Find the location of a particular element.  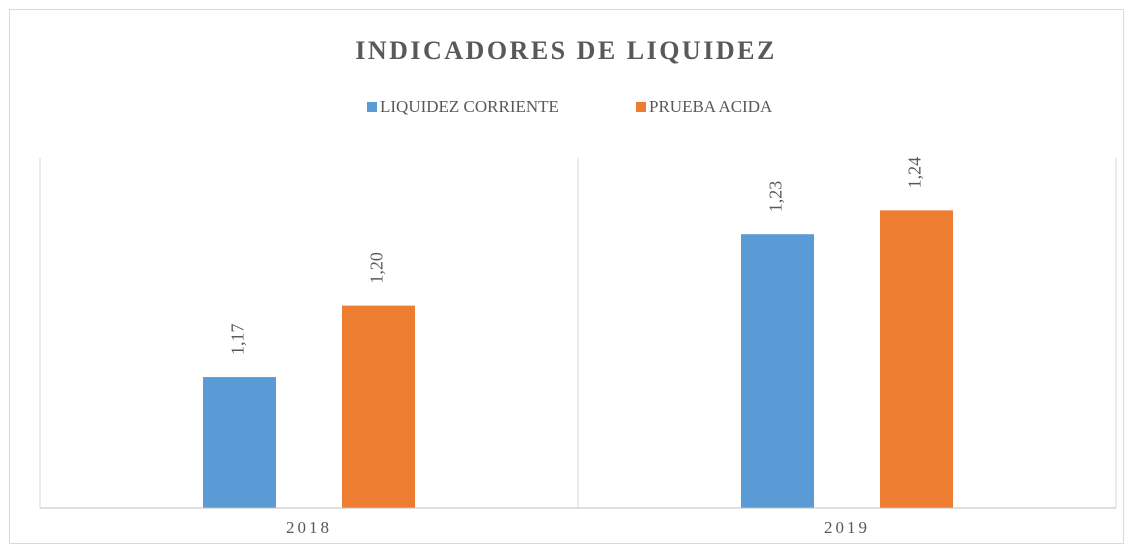

legend-label: LIQUIDEZ CORRIENTE is located at coordinates (469, 106).